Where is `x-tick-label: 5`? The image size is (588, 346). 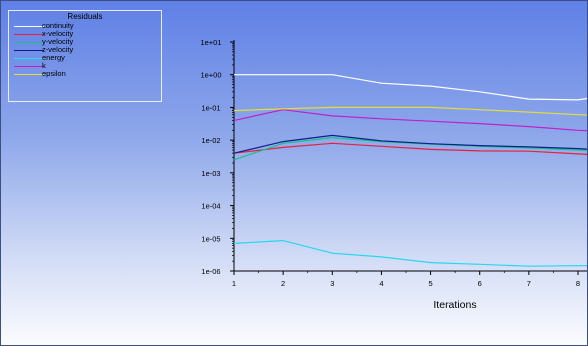 x-tick-label: 5 is located at coordinates (430, 283).